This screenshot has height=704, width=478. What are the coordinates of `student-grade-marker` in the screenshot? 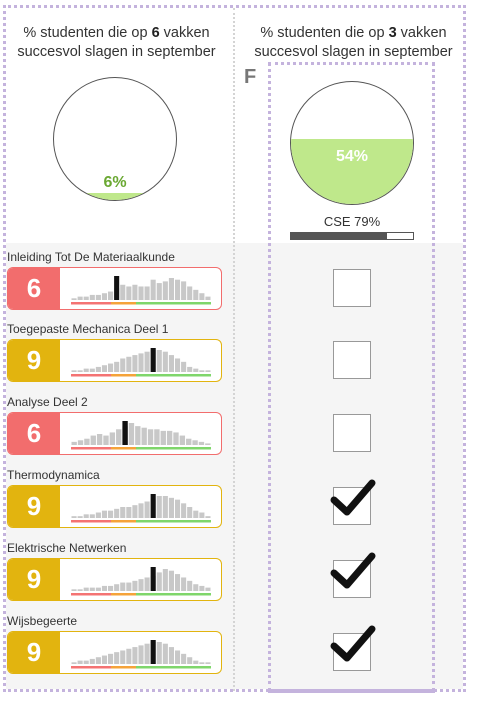 It's located at (125, 433).